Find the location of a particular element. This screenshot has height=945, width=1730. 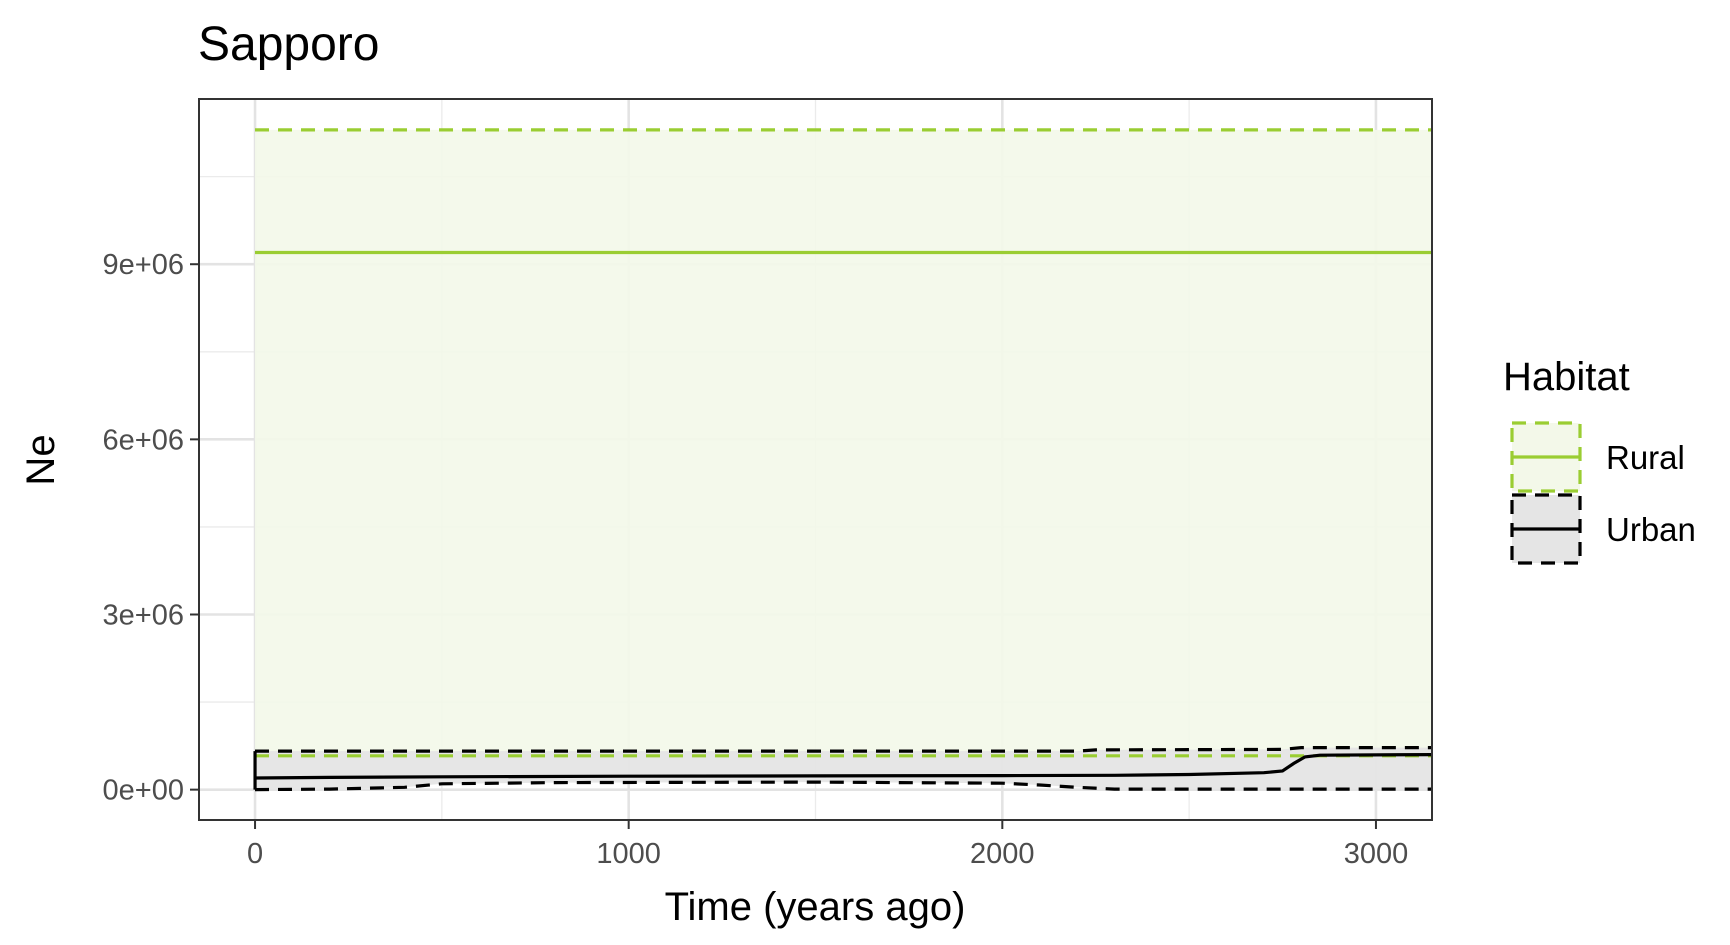

legend-label-rural: Rural is located at coordinates (1645, 457).